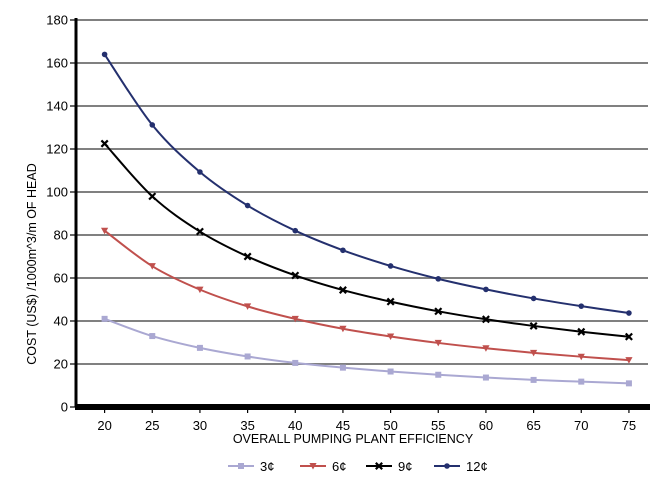  What do you see at coordinates (353, 439) in the screenshot?
I see `x-axis-title: OVERALL PUMPING PLANT EFFICIENCY` at bounding box center [353, 439].